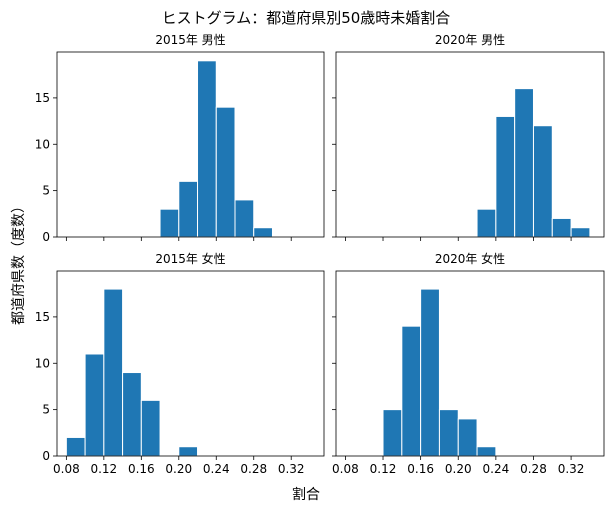 The height and width of the screenshot is (511, 611). Describe the element at coordinates (190, 258) in the screenshot. I see `panel-title: 2015年 女性` at that location.